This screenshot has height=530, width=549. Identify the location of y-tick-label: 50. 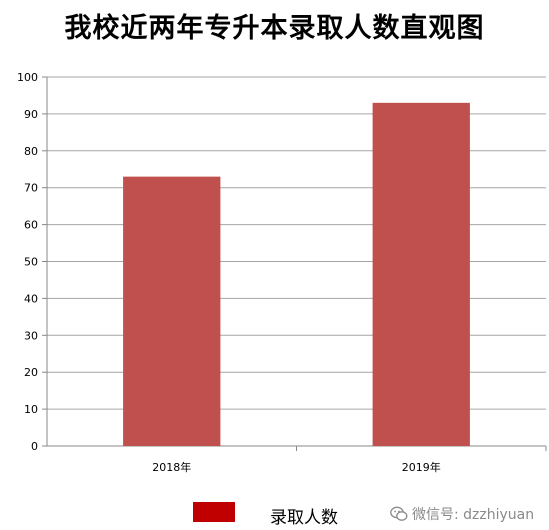
(31, 262).